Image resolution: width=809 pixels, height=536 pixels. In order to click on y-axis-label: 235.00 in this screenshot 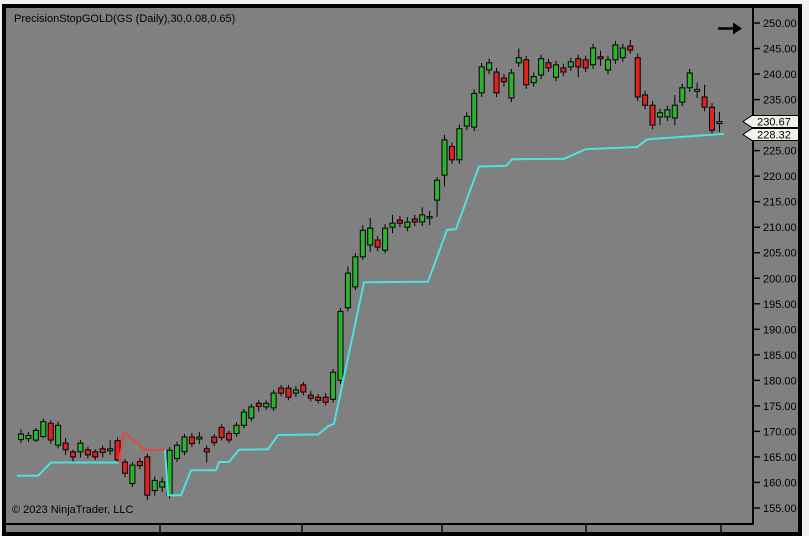, I will do `click(780, 101)`.